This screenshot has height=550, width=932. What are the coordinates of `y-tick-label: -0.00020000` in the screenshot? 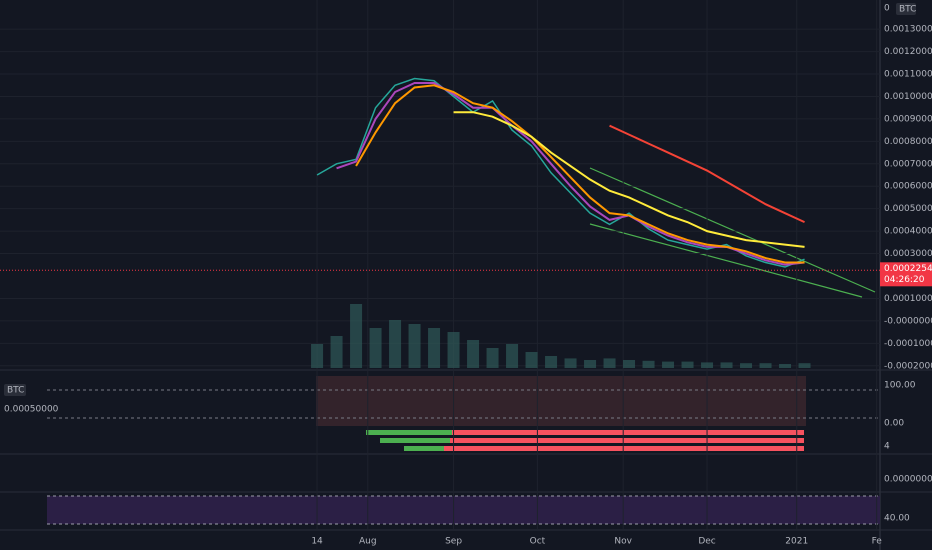 It's located at (908, 366).